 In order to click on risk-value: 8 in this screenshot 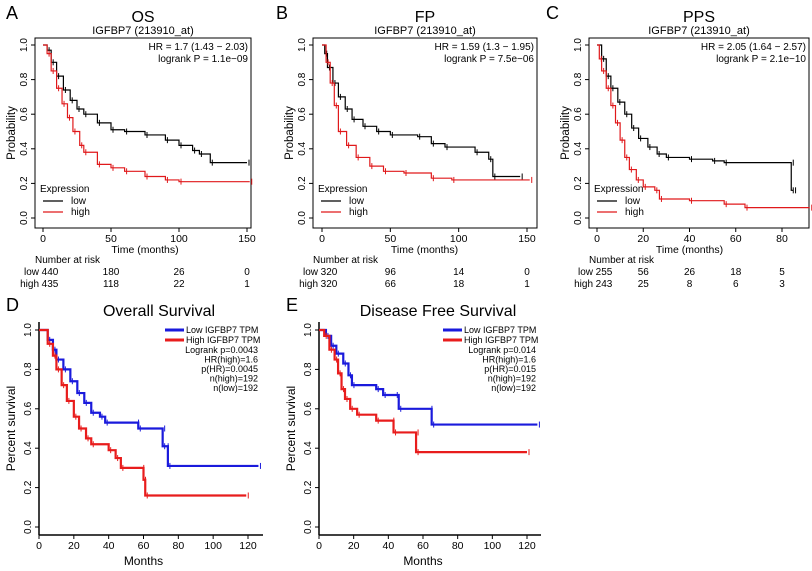, I will do `click(690, 284)`.